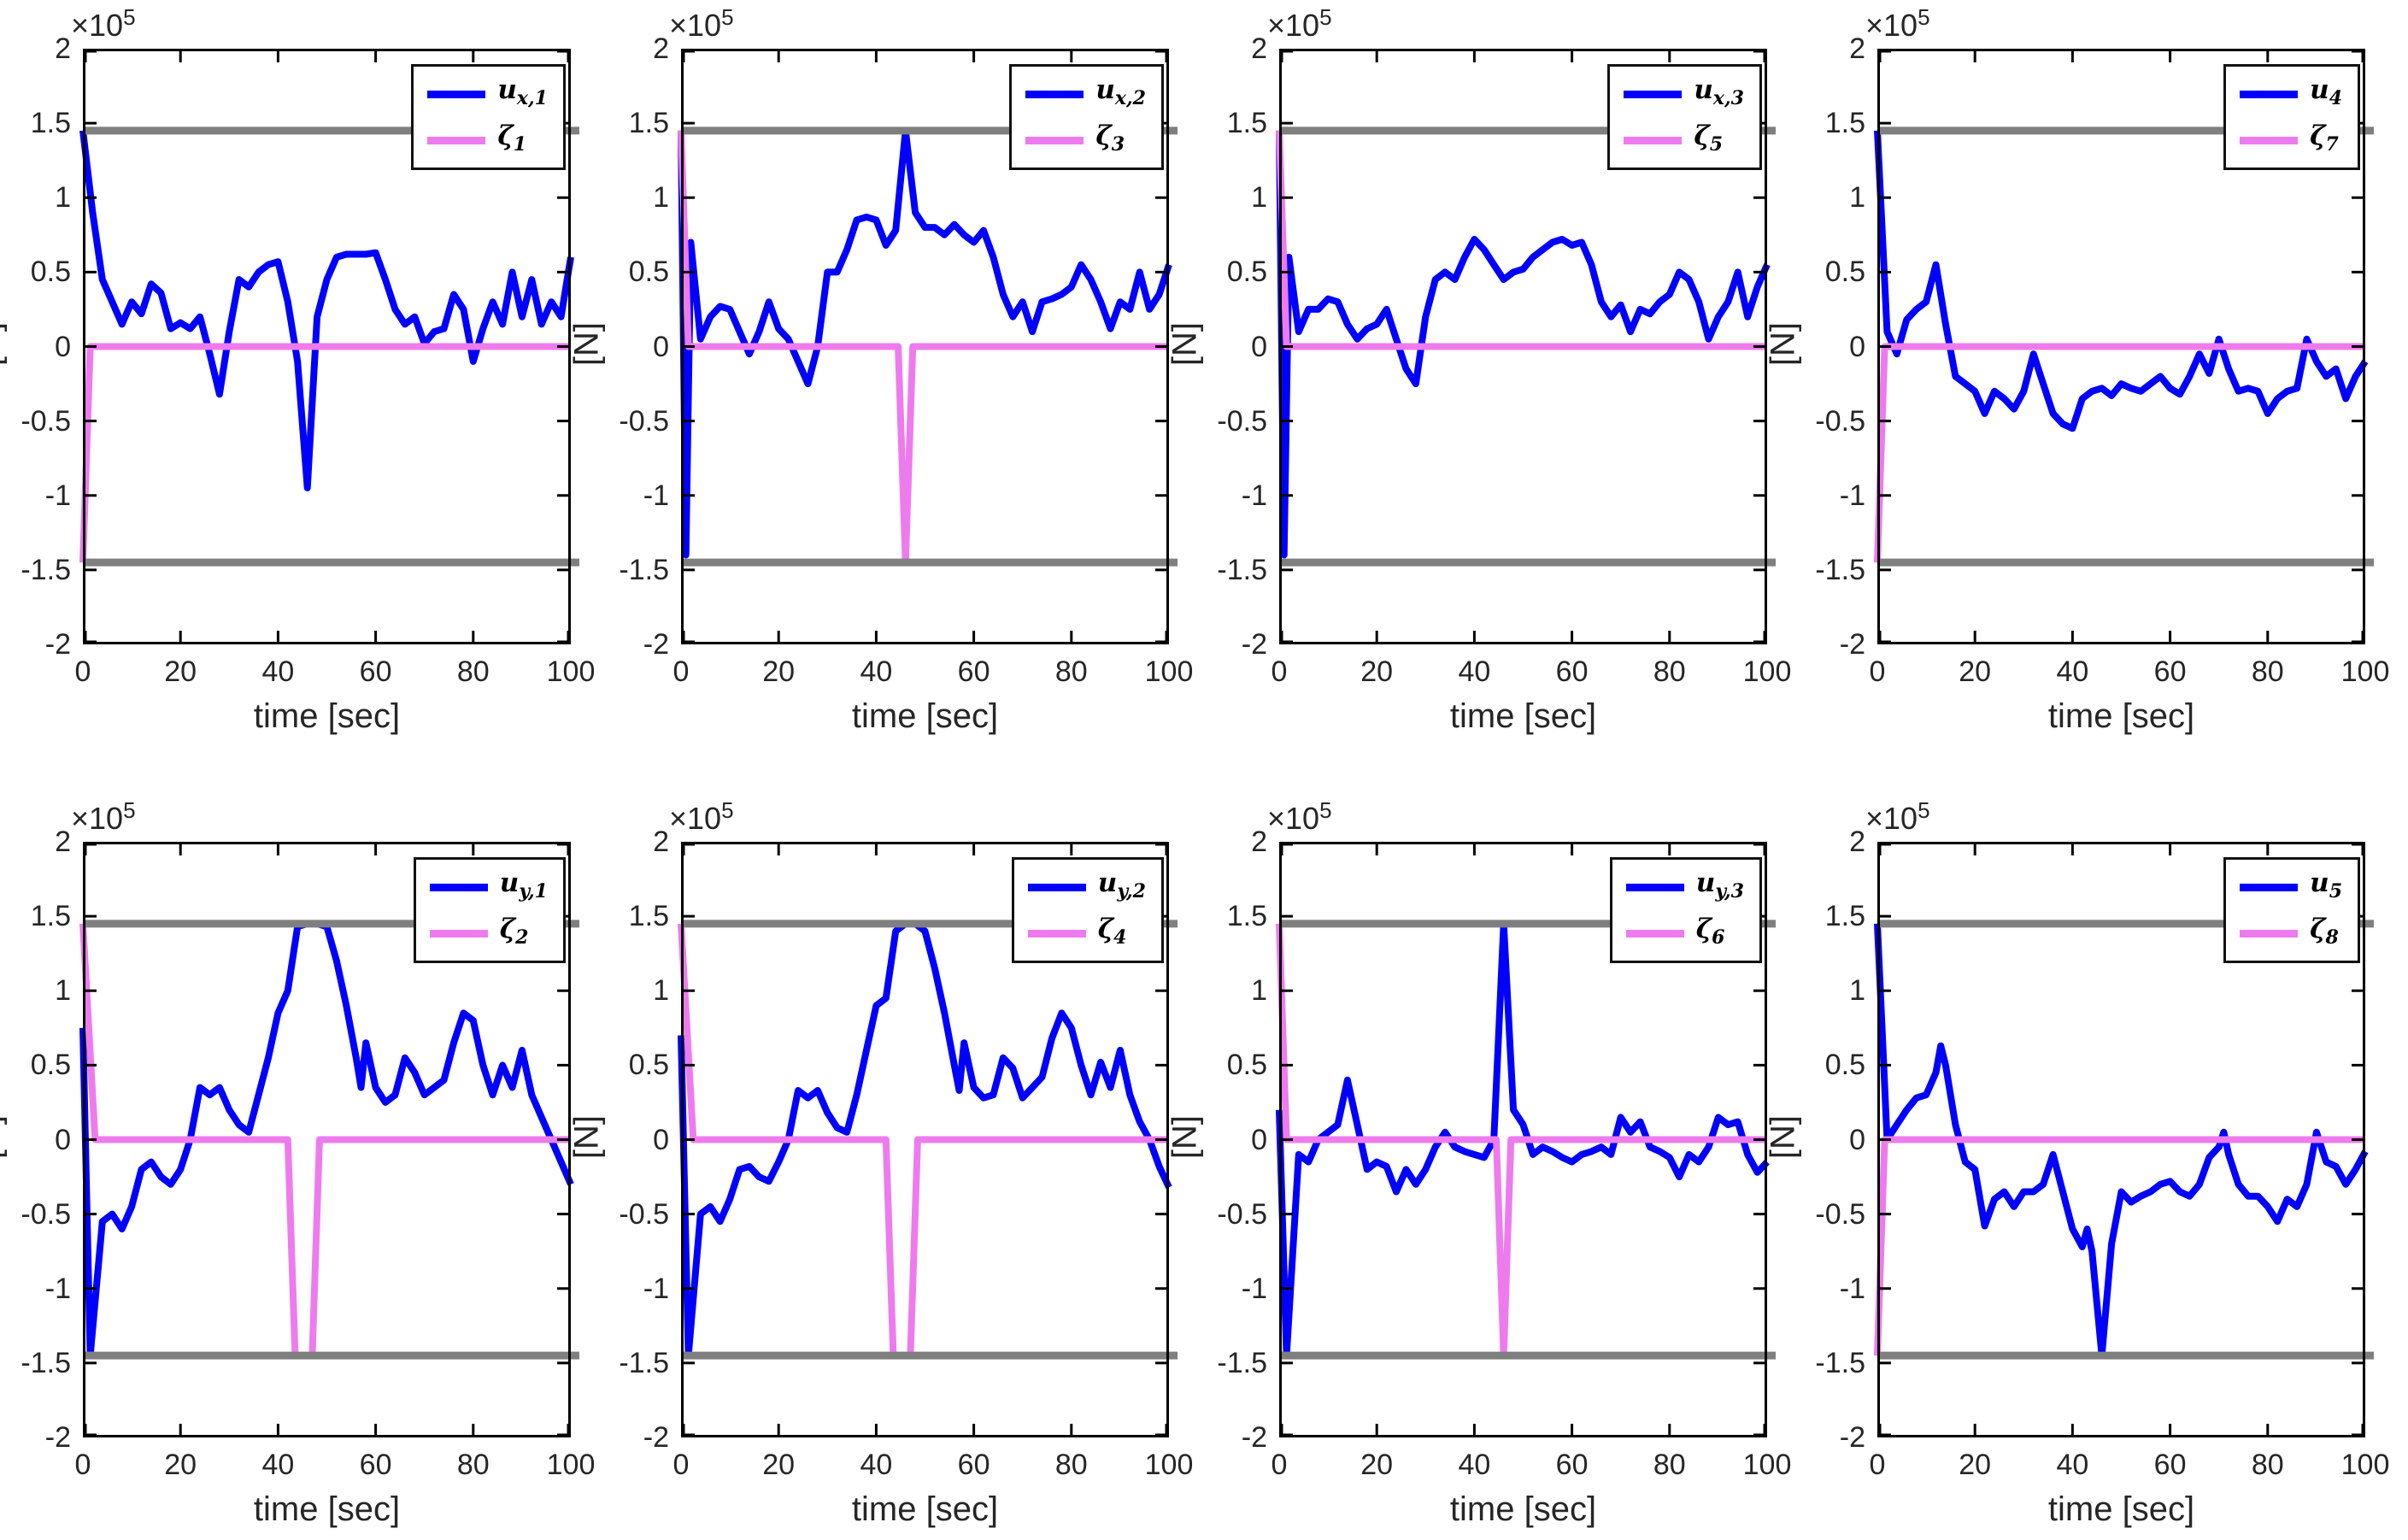 This screenshot has height=1540, width=2408. Describe the element at coordinates (1110, 138) in the screenshot. I see `legend-label: ζ3` at that location.